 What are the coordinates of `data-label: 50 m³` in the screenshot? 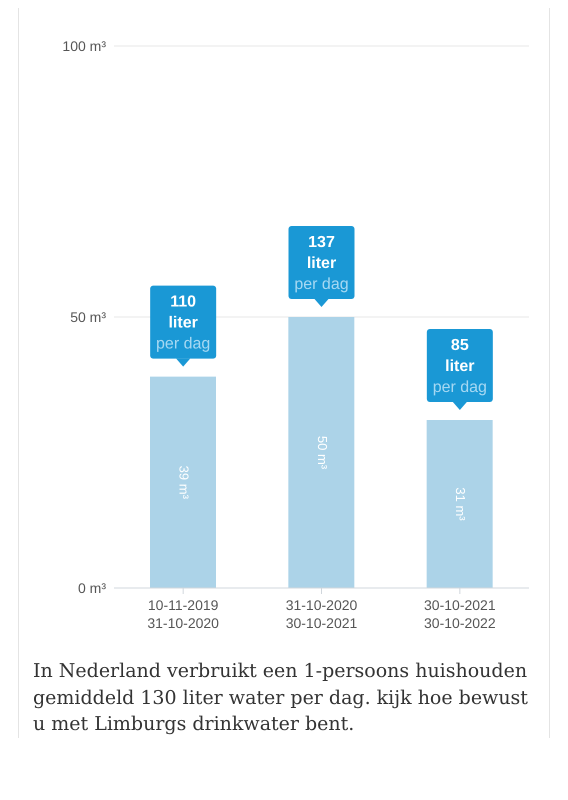 It's located at (322, 453).